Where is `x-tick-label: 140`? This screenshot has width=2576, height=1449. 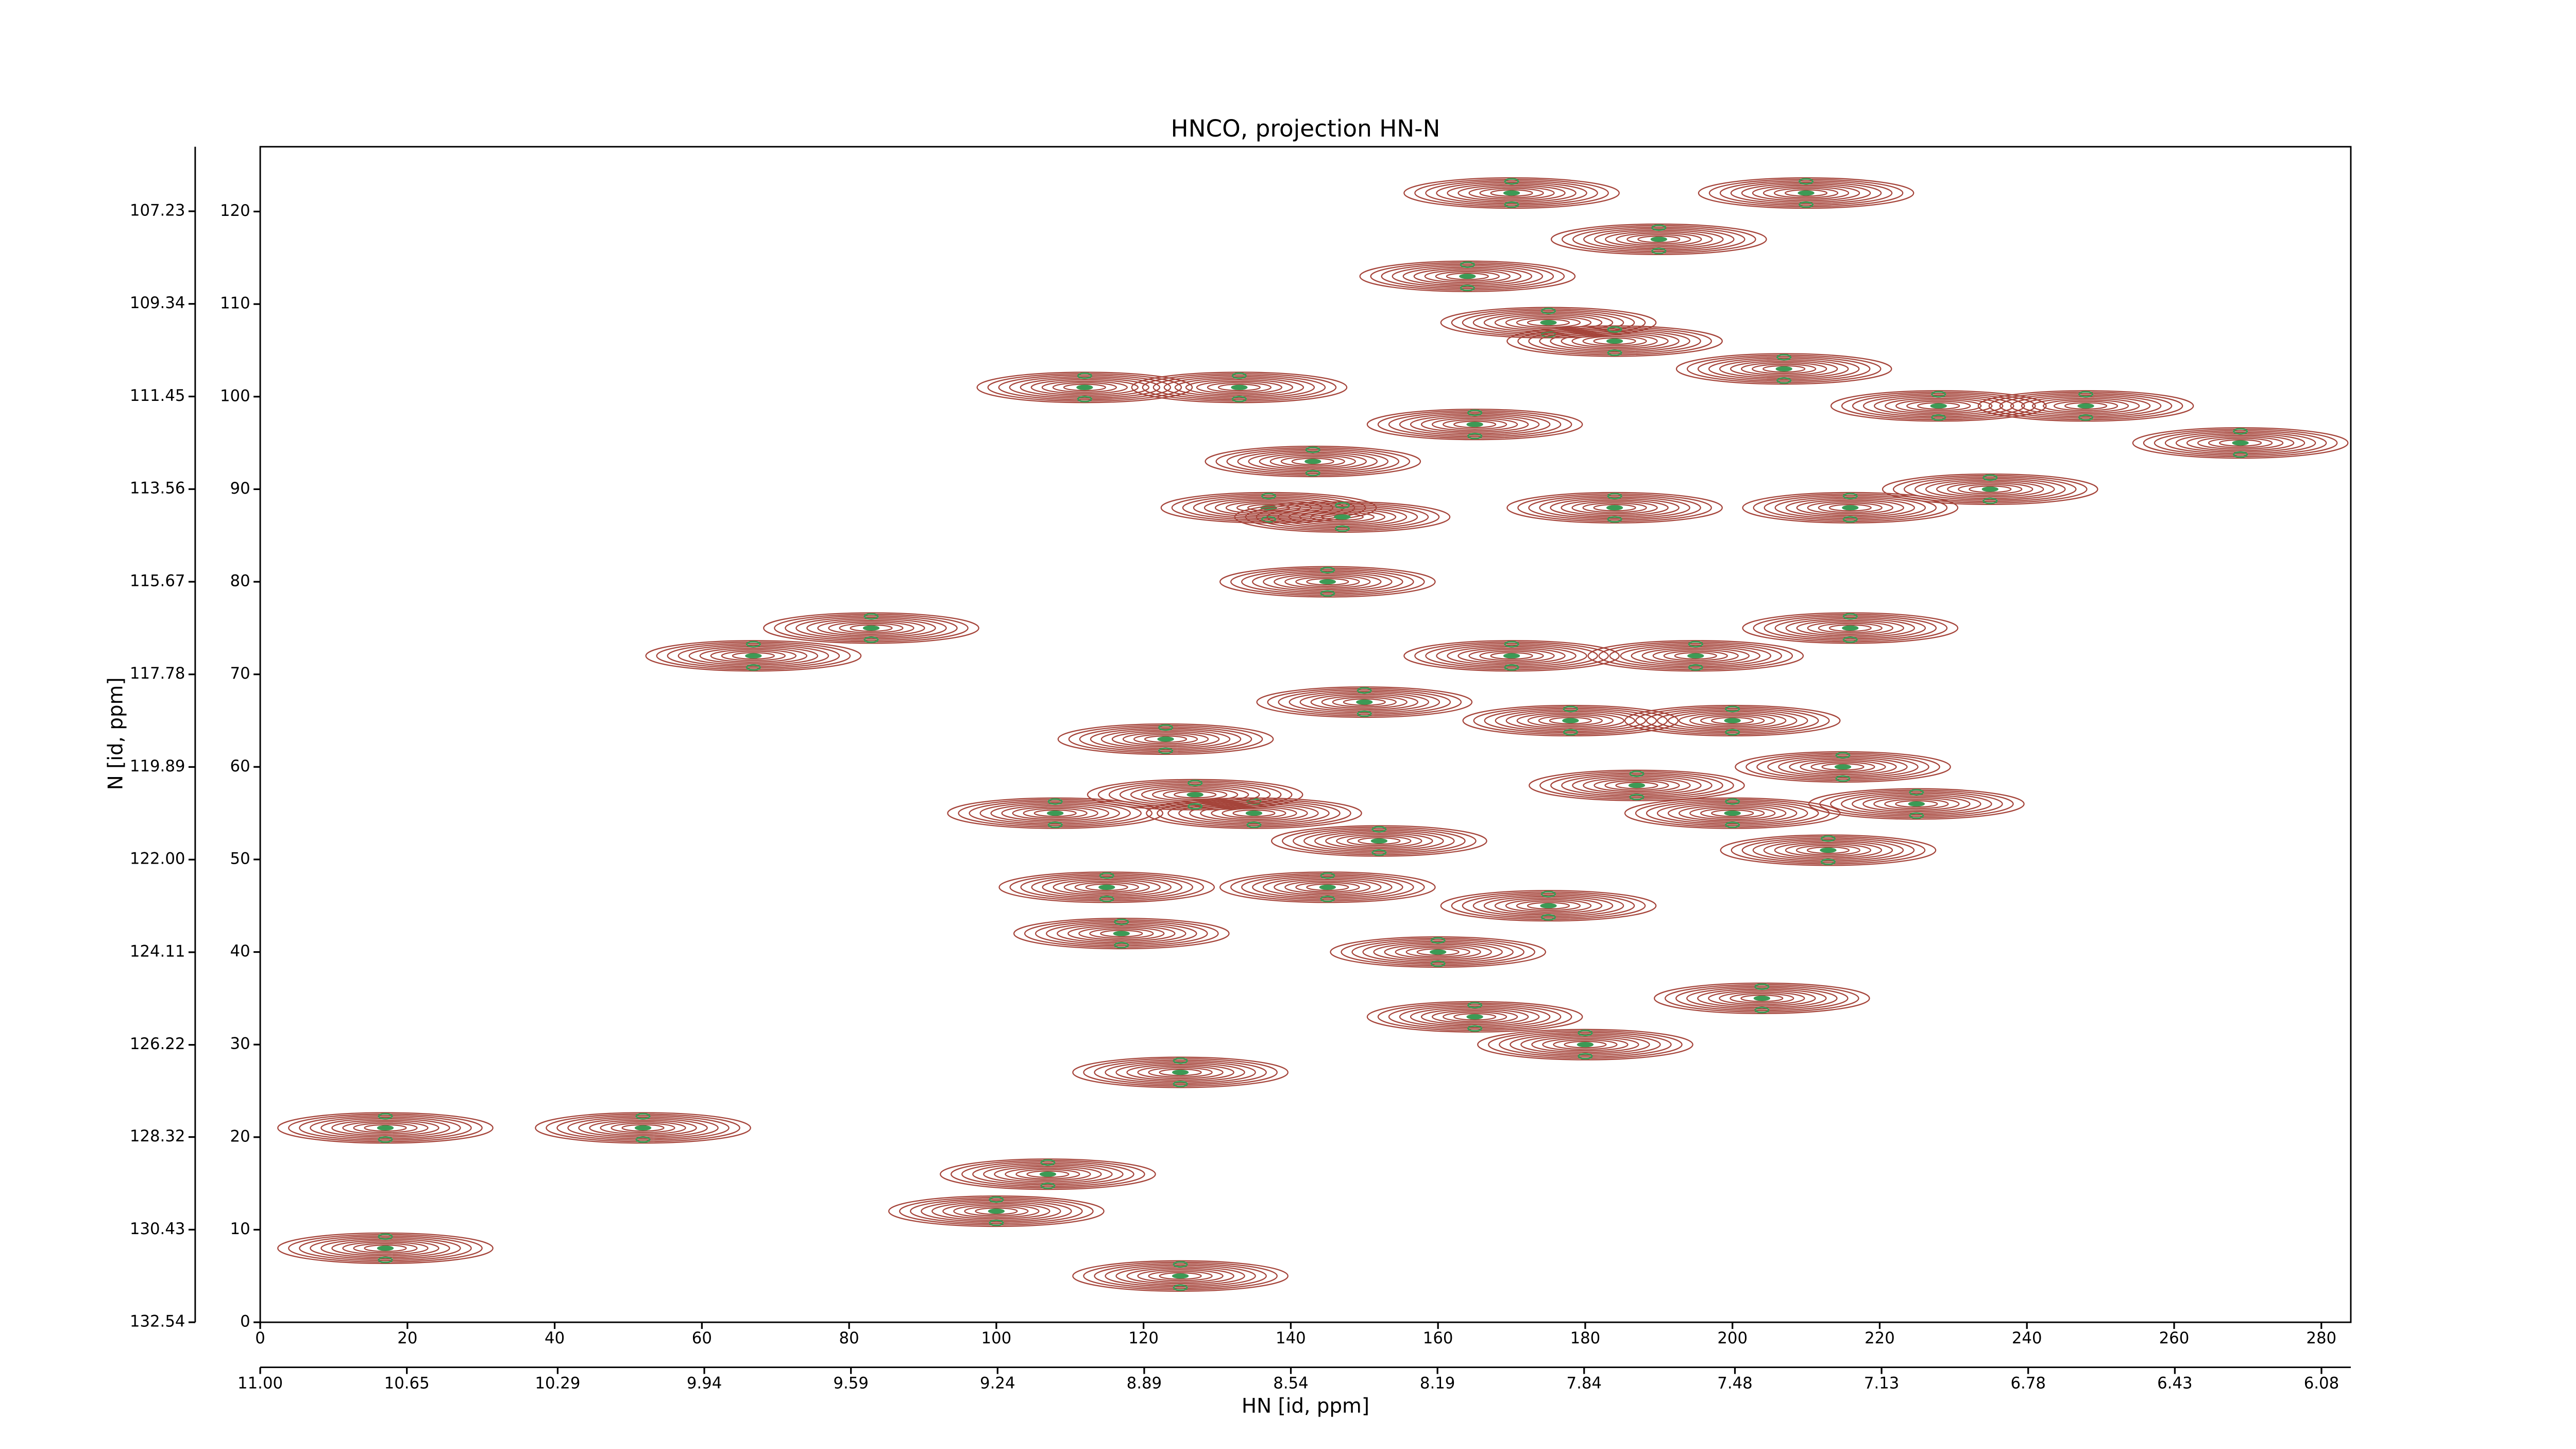
x-tick-label: 140 is located at coordinates (1291, 1338).